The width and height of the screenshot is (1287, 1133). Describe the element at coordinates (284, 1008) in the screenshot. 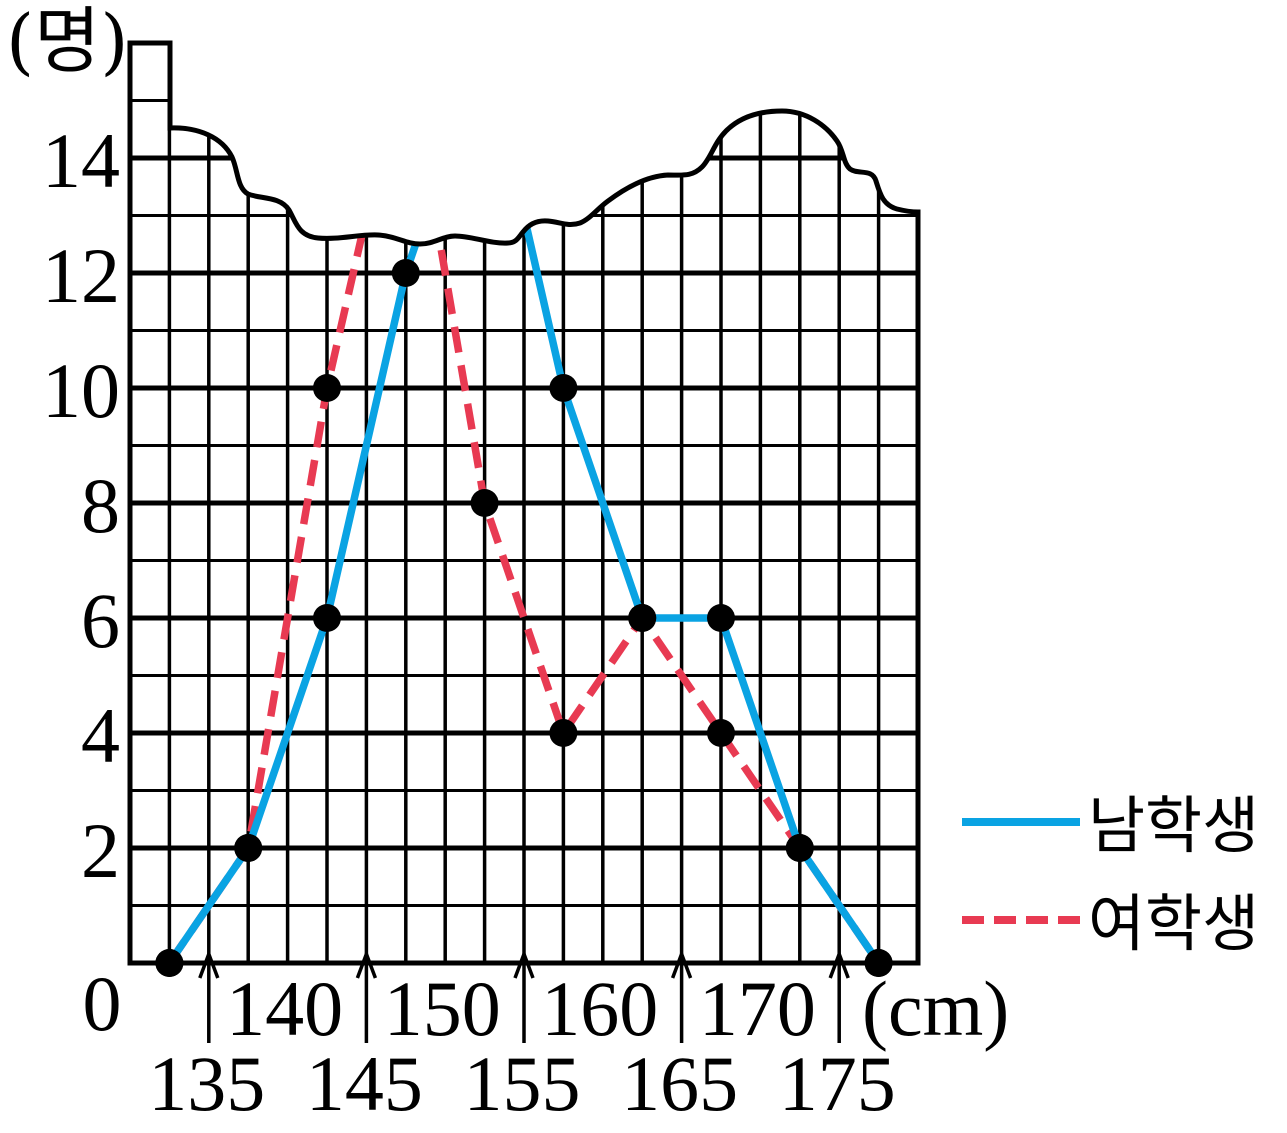

I see `x-tick-label: 140` at that location.